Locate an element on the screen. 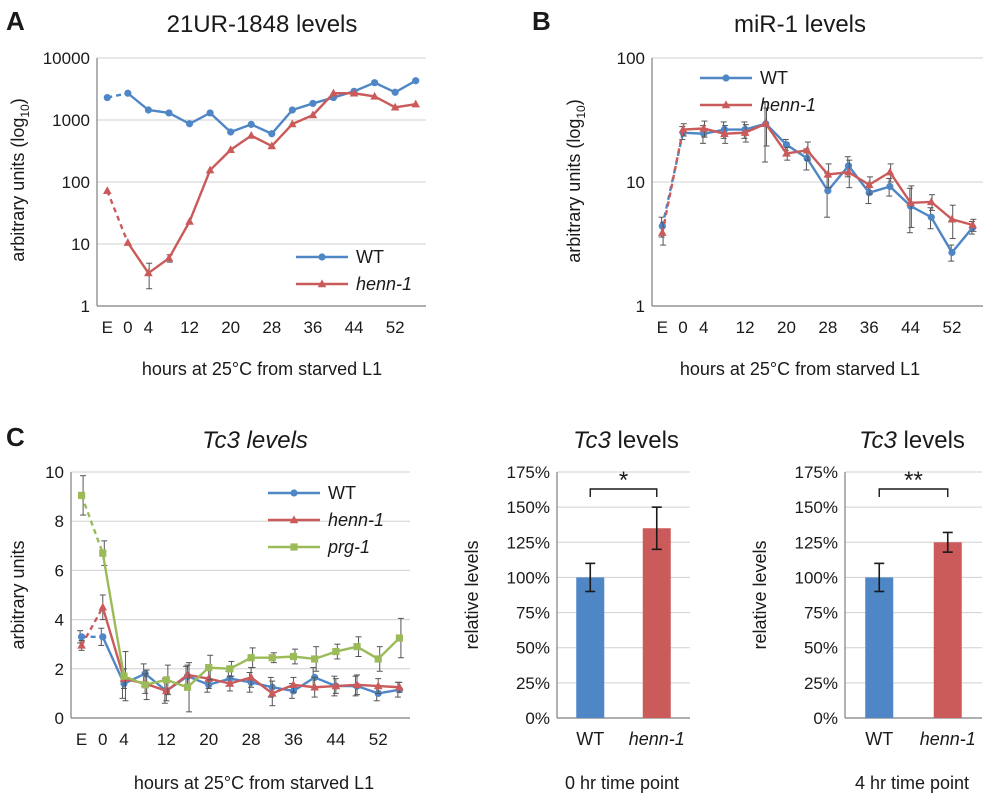  chart-c3-category-label: WT is located at coordinates (879, 739).